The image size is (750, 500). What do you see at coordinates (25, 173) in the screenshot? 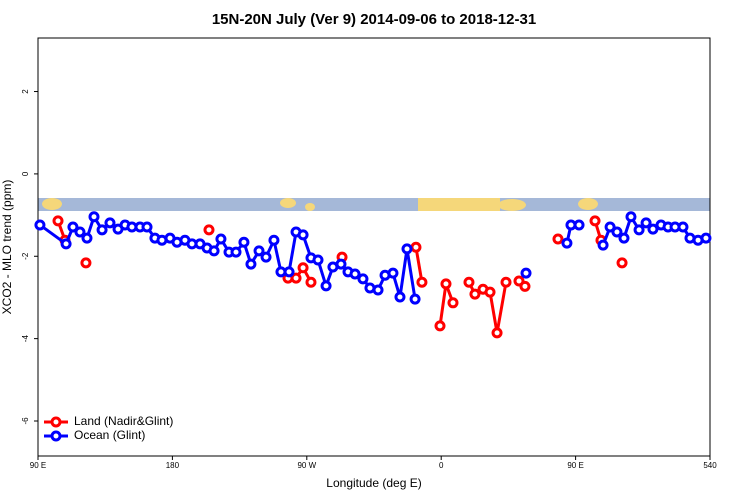
I see `y-tick-label: 0` at bounding box center [25, 173].